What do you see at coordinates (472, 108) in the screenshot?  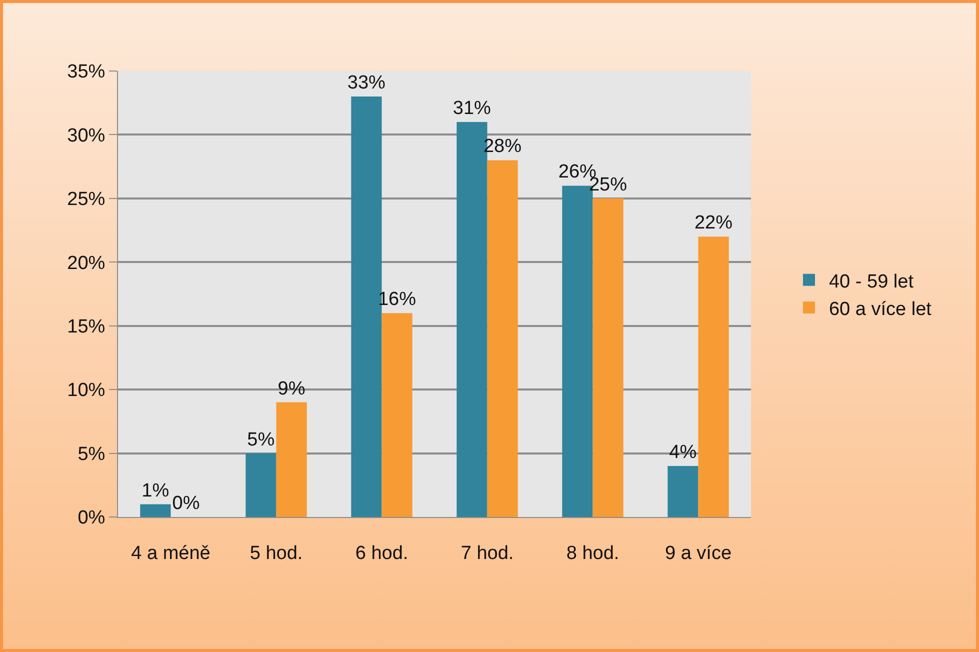 I see `data-label: 31%` at bounding box center [472, 108].